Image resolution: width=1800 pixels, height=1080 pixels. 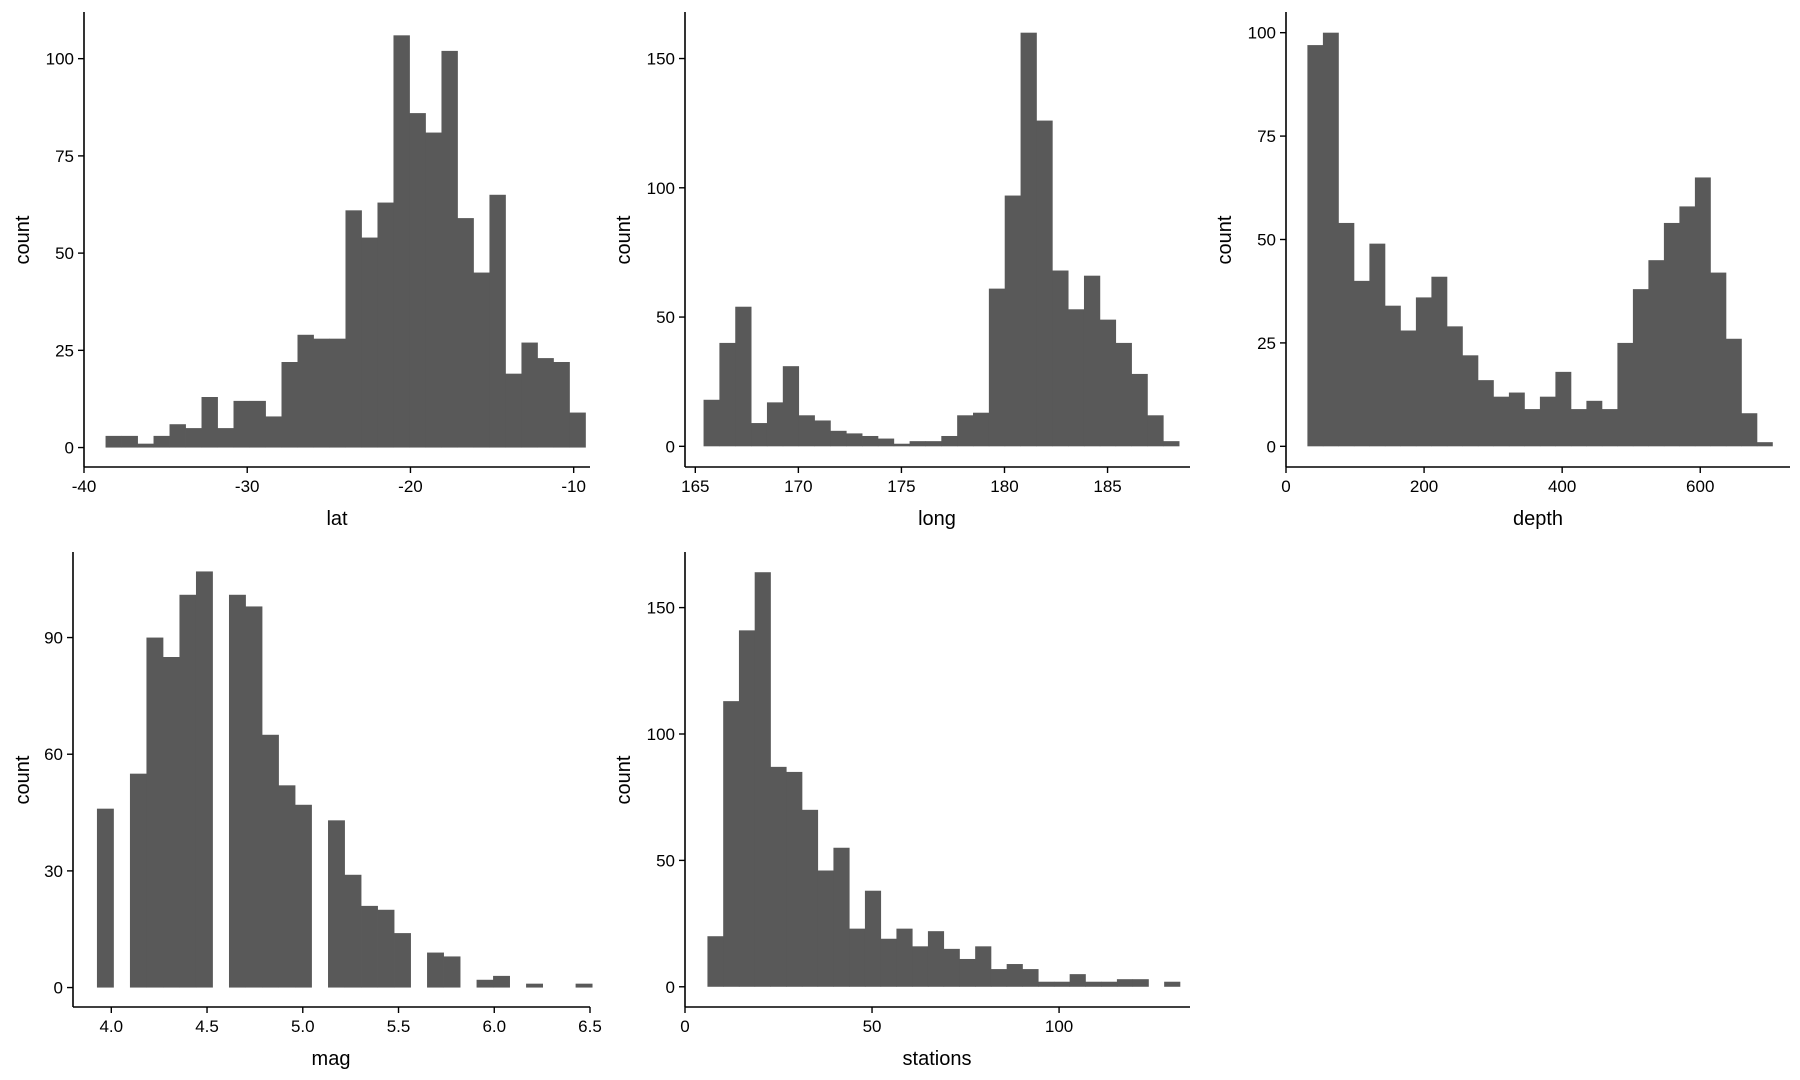 I want to click on lat-y-tick-label: 25, so click(x=64, y=350).